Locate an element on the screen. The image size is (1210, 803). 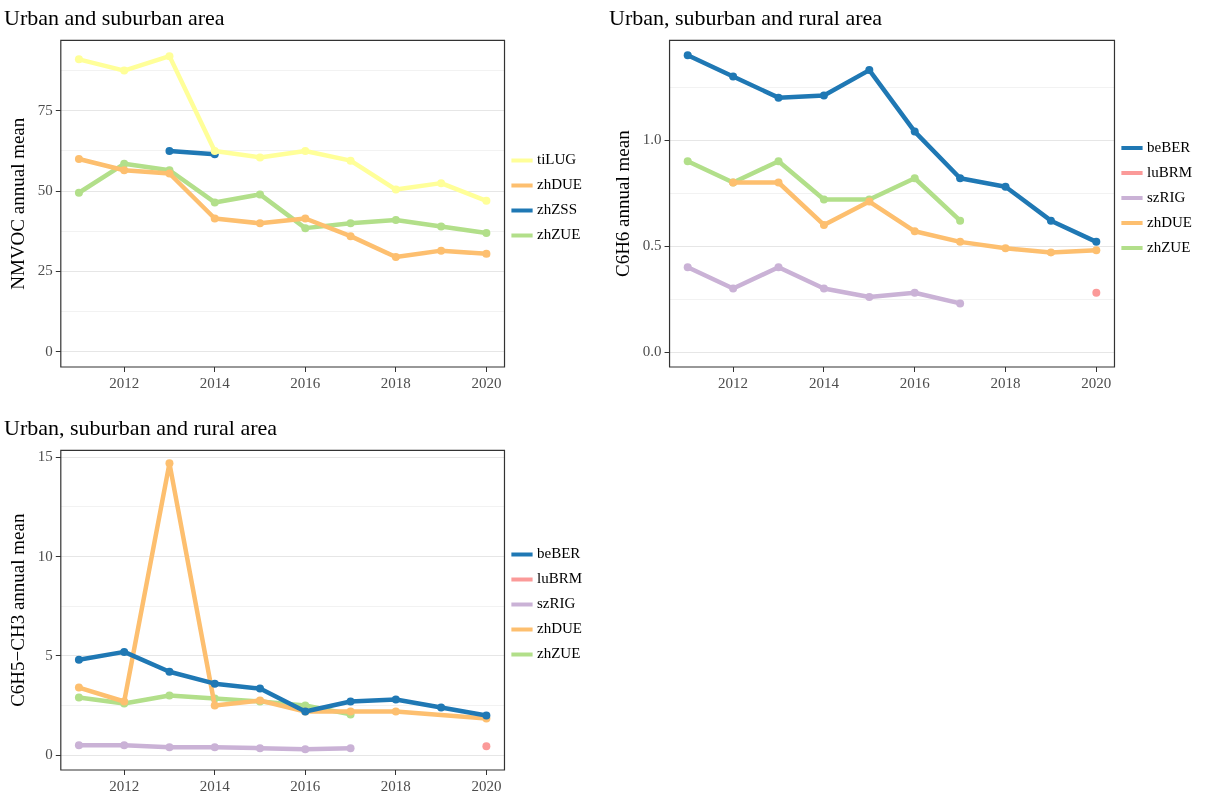
y-tick-label: 0.5 is located at coordinates (652, 245).